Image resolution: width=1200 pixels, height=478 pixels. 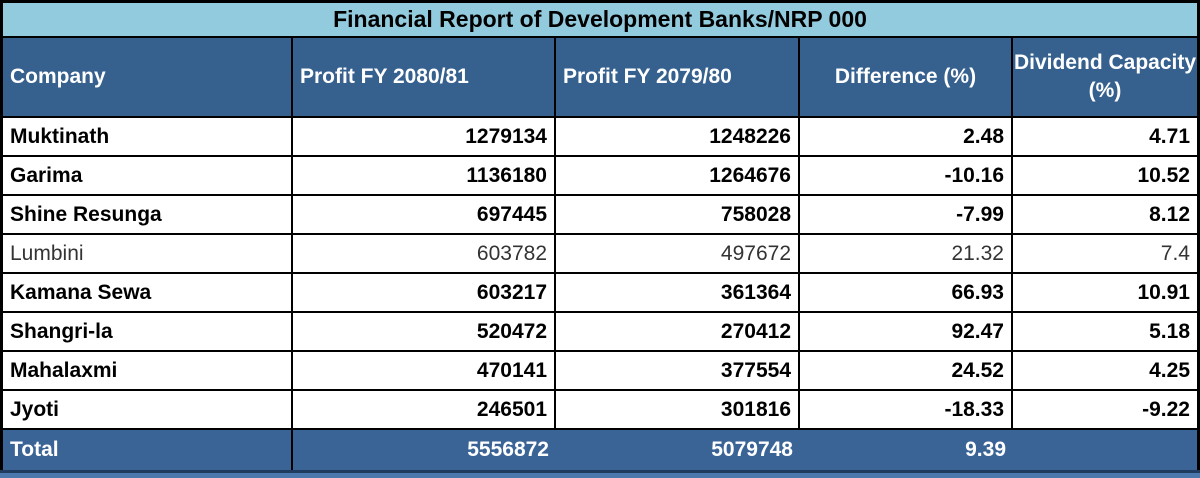 What do you see at coordinates (906, 410) in the screenshot?
I see `cell-difference: -18.33` at bounding box center [906, 410].